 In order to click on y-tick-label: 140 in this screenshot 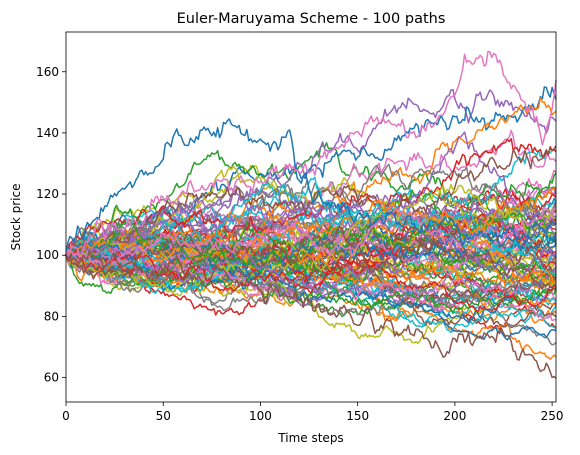, I will do `click(47, 133)`.